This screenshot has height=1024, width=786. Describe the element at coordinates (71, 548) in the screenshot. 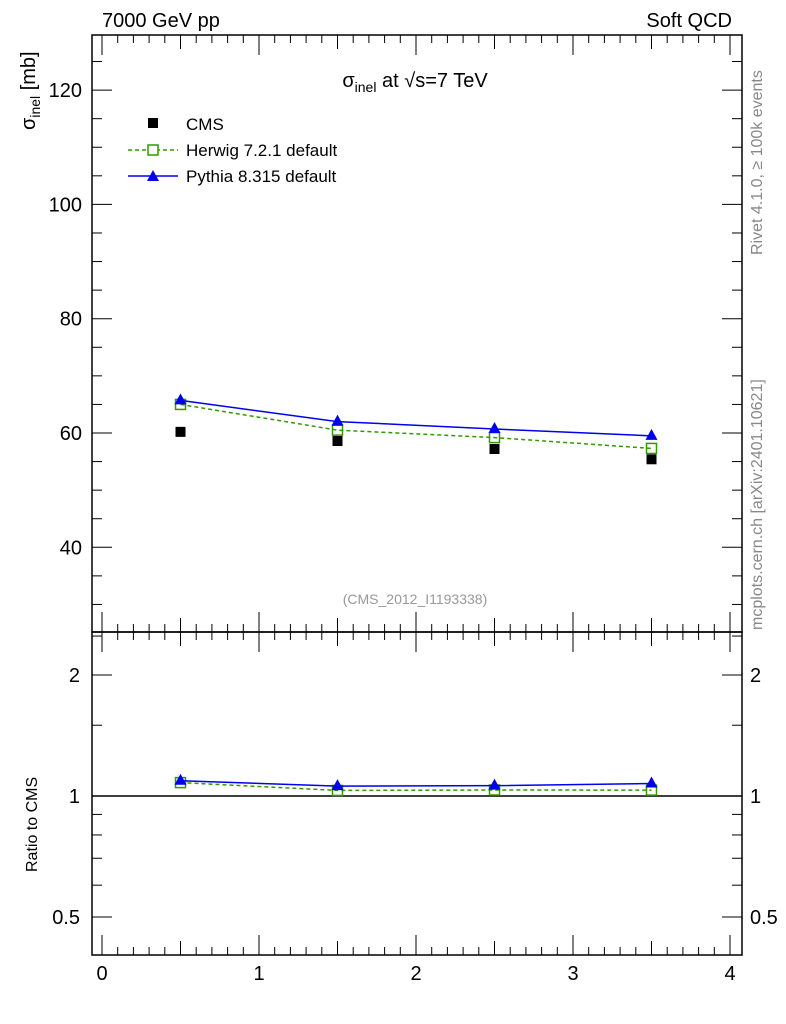

I see `y-tick-label: 40` at that location.